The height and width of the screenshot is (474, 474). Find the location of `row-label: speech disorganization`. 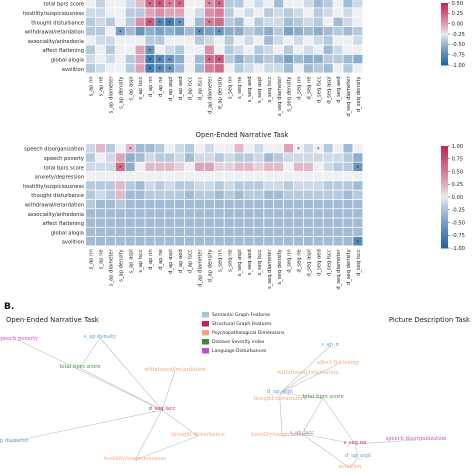

row-label: speech disorganization is located at coordinates (54, 150).